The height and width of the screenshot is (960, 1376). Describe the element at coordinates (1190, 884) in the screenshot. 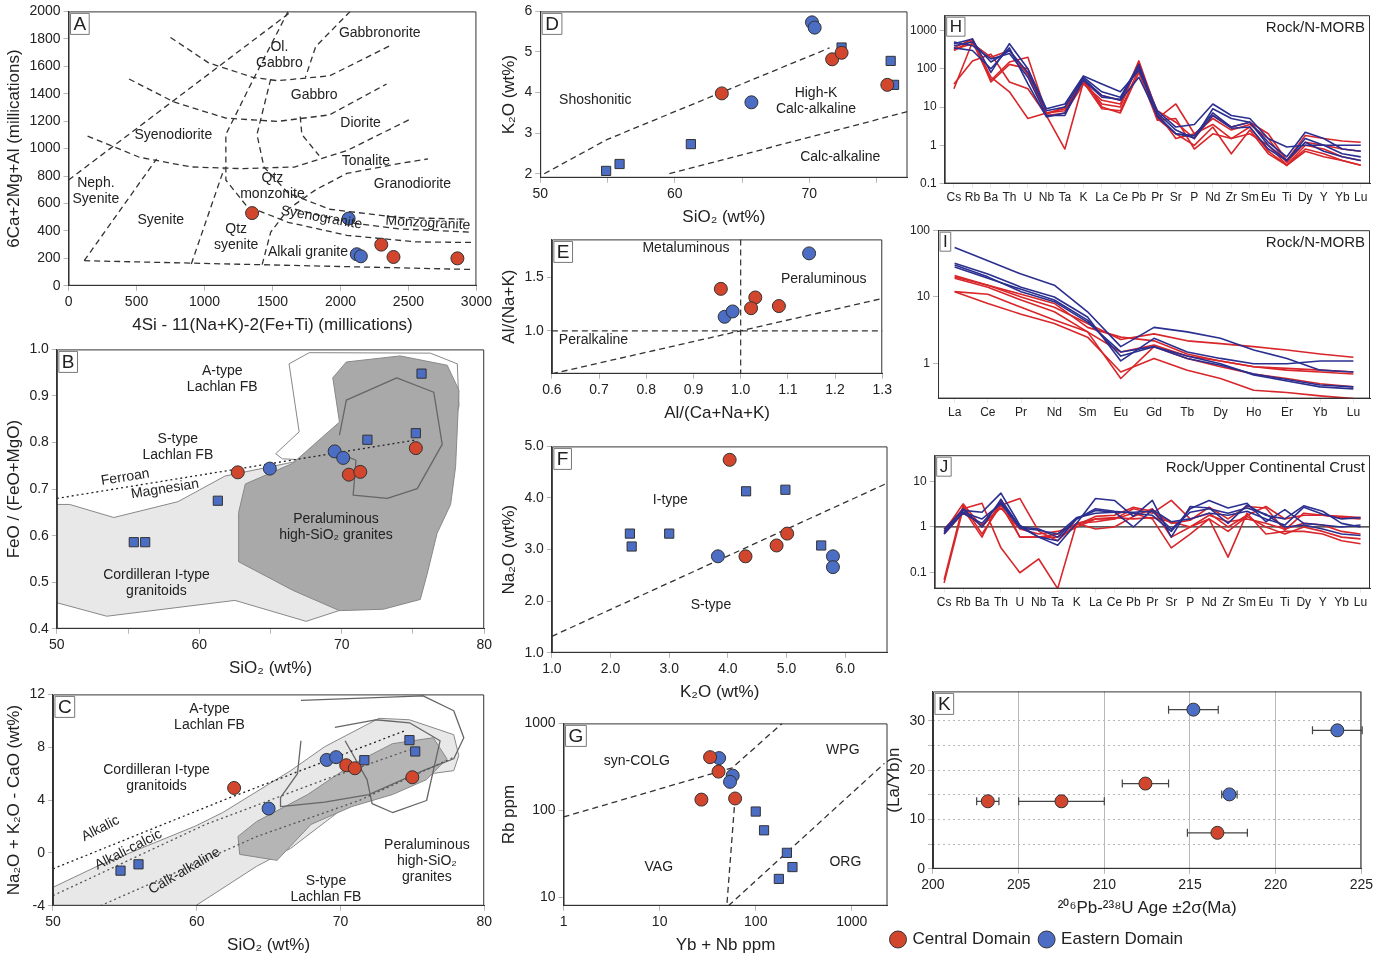

I see `x-tick-label: 215` at that location.